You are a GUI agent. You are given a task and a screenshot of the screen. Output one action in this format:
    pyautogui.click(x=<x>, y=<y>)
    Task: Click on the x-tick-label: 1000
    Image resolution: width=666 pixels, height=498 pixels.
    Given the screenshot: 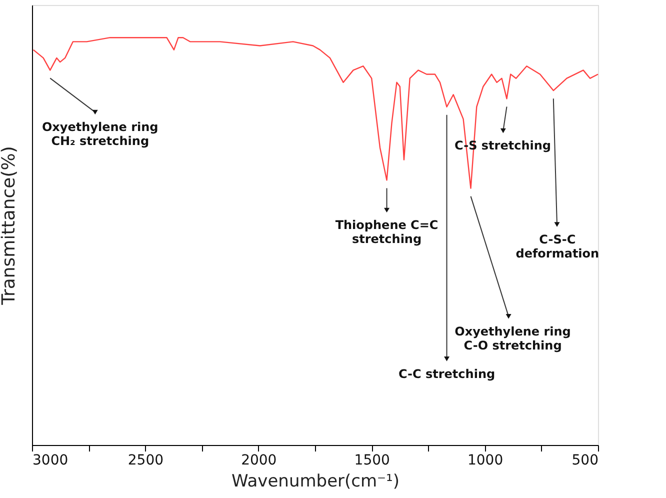 What is the action you would take?
    pyautogui.click(x=485, y=460)
    